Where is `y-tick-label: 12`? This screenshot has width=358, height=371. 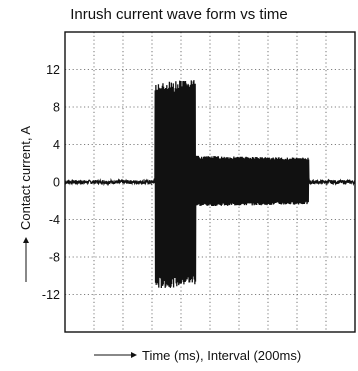 y-tick-label: 12 is located at coordinates (53, 70).